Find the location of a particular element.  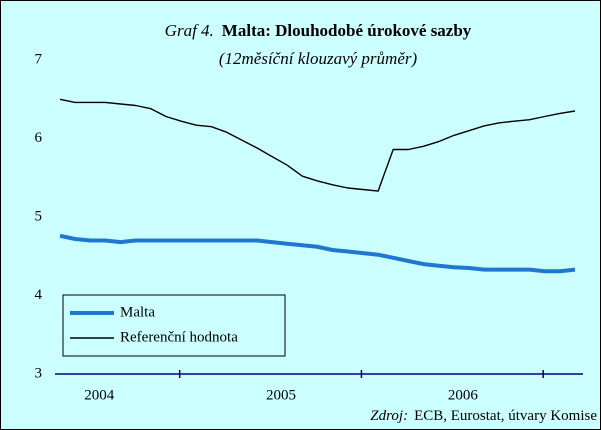

y-tick-label: 4 is located at coordinates (39, 295).